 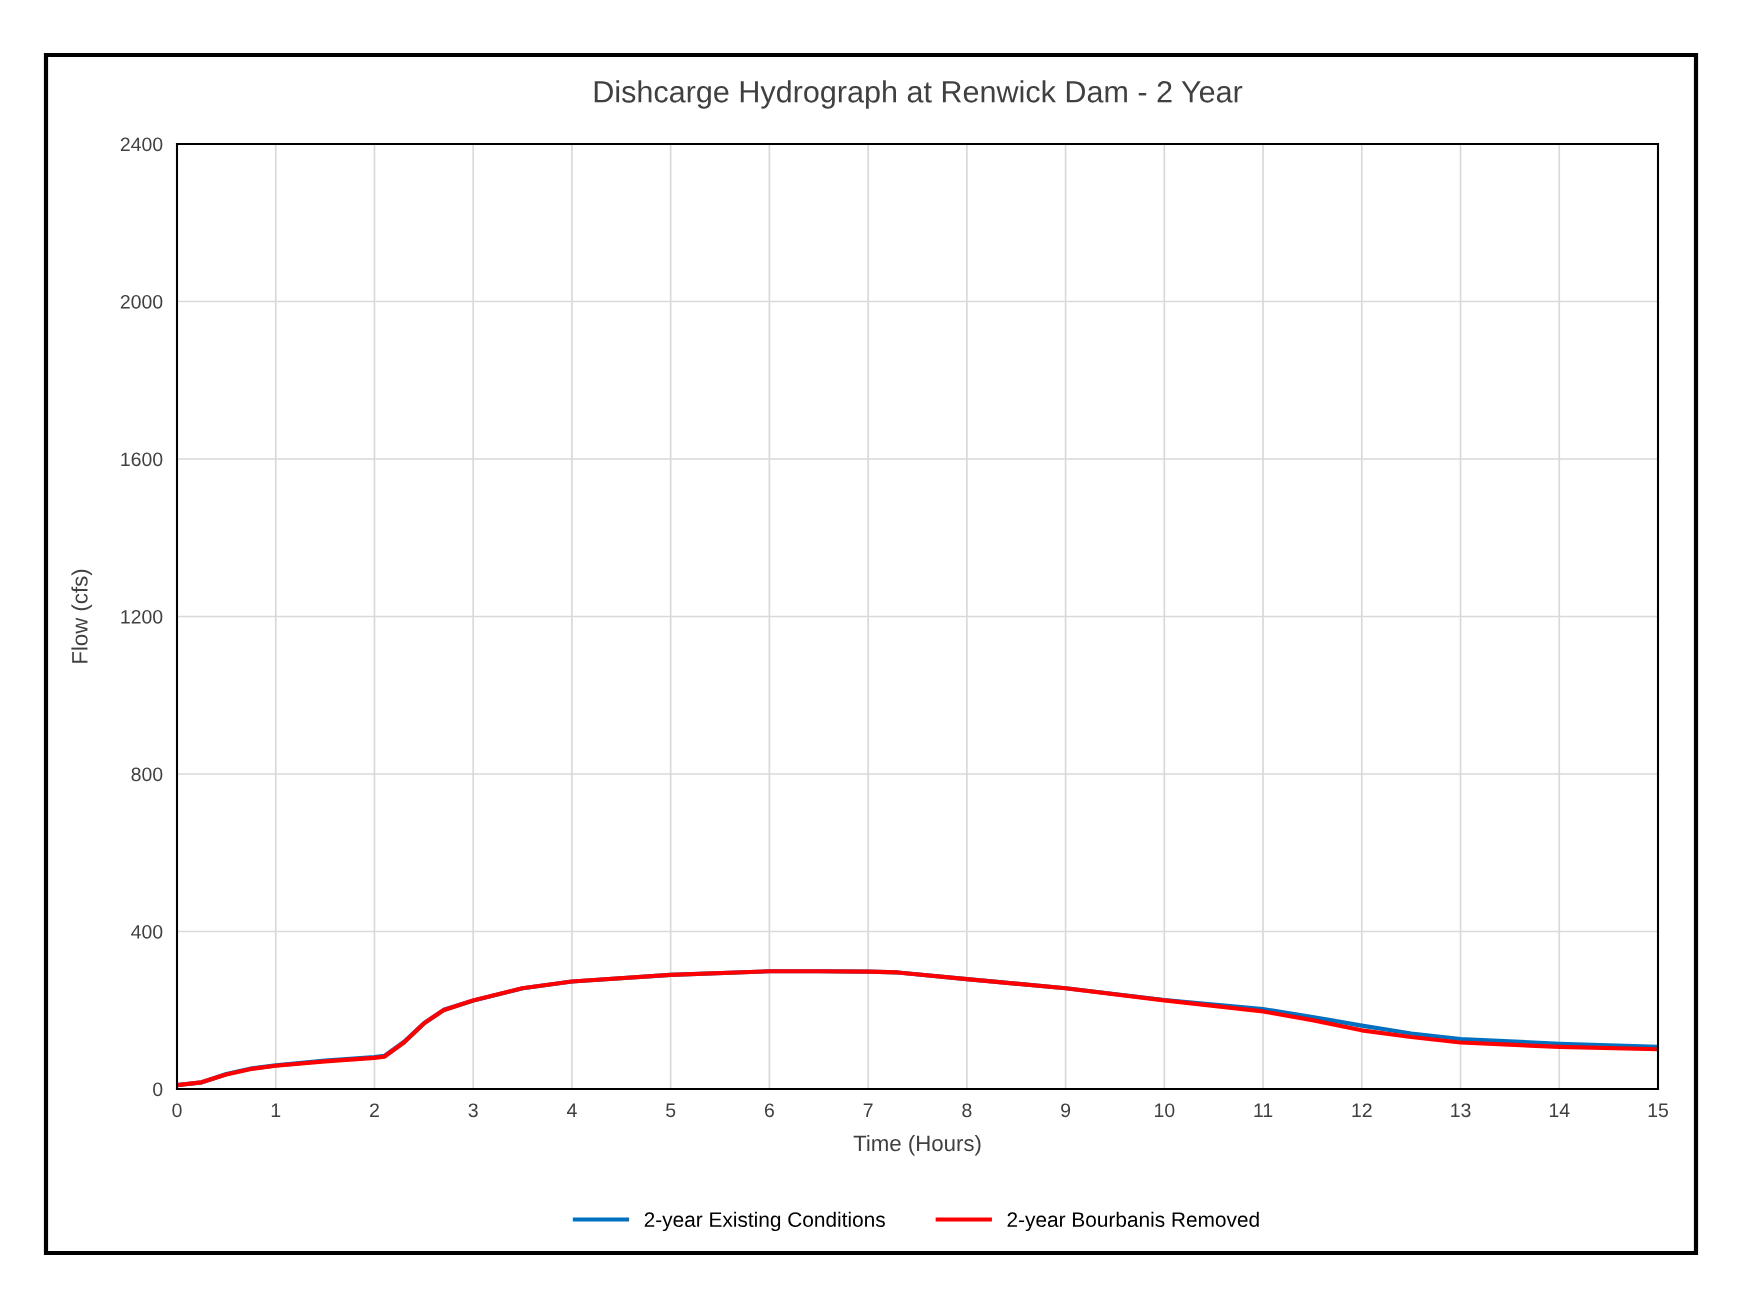 I want to click on legend-label: 2-year Existing Conditions, so click(x=764, y=1221).